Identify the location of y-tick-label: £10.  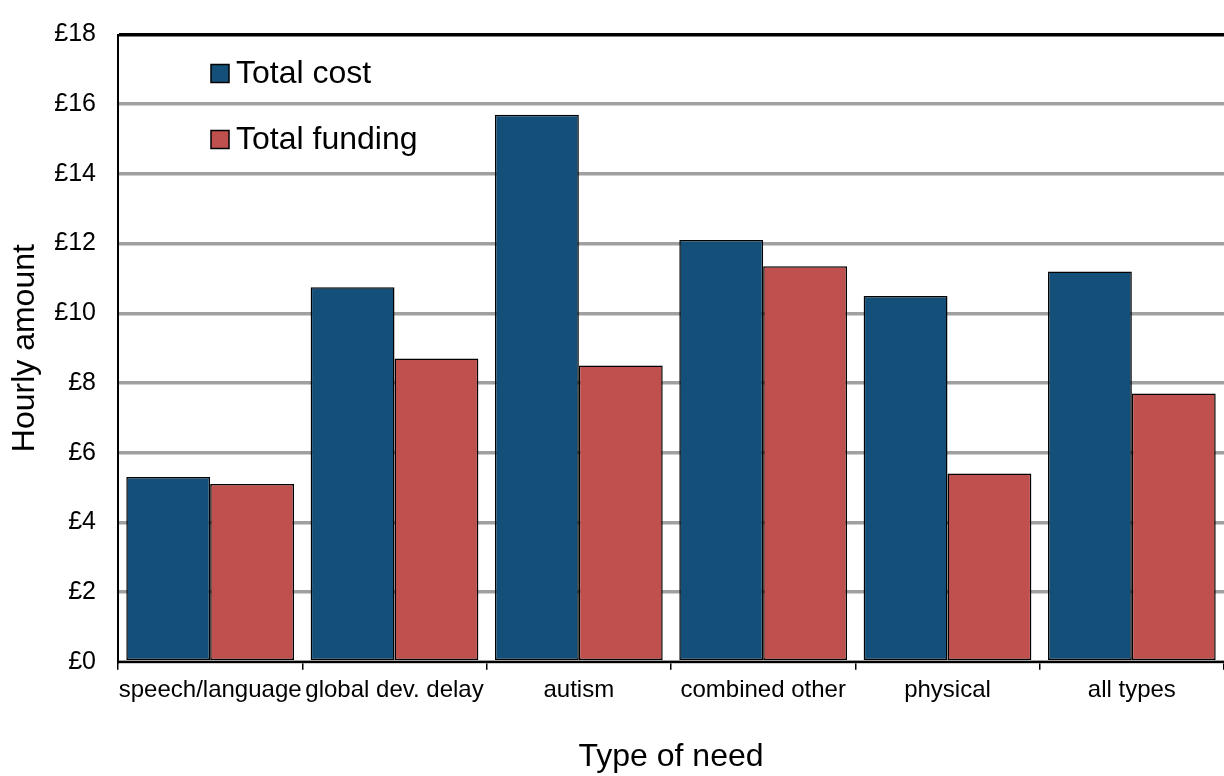
(75, 311).